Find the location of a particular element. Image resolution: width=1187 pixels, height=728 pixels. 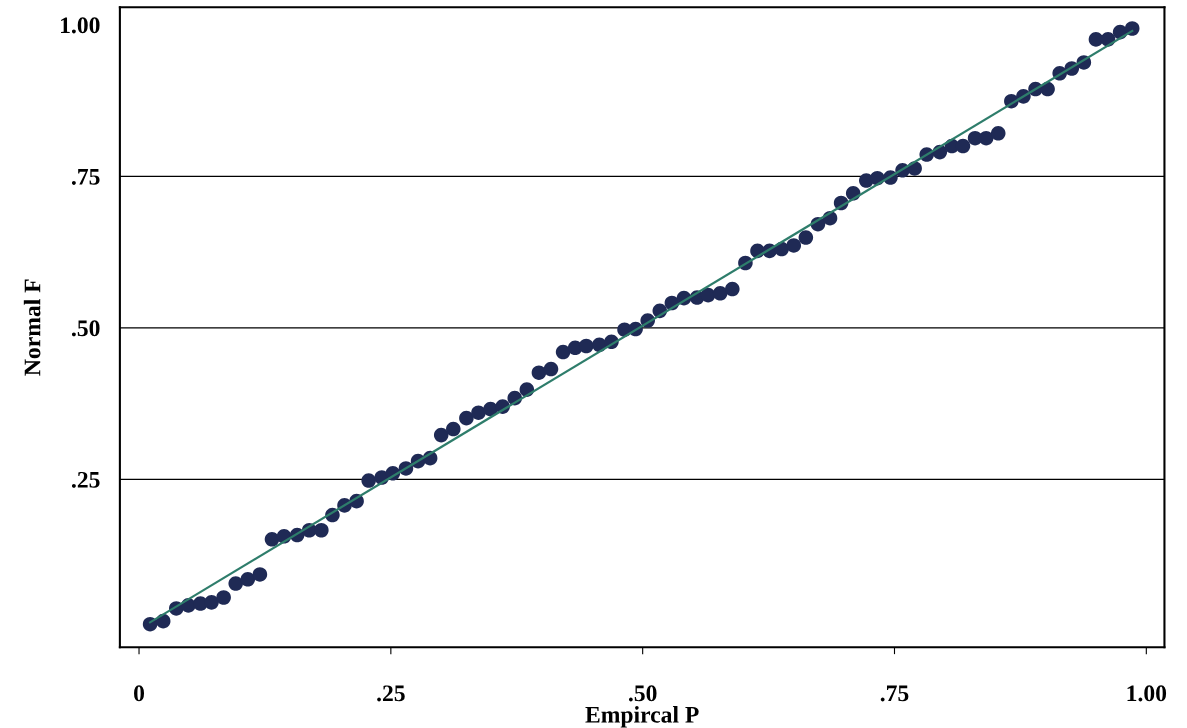

x-tick-label: 0 is located at coordinates (139, 693).